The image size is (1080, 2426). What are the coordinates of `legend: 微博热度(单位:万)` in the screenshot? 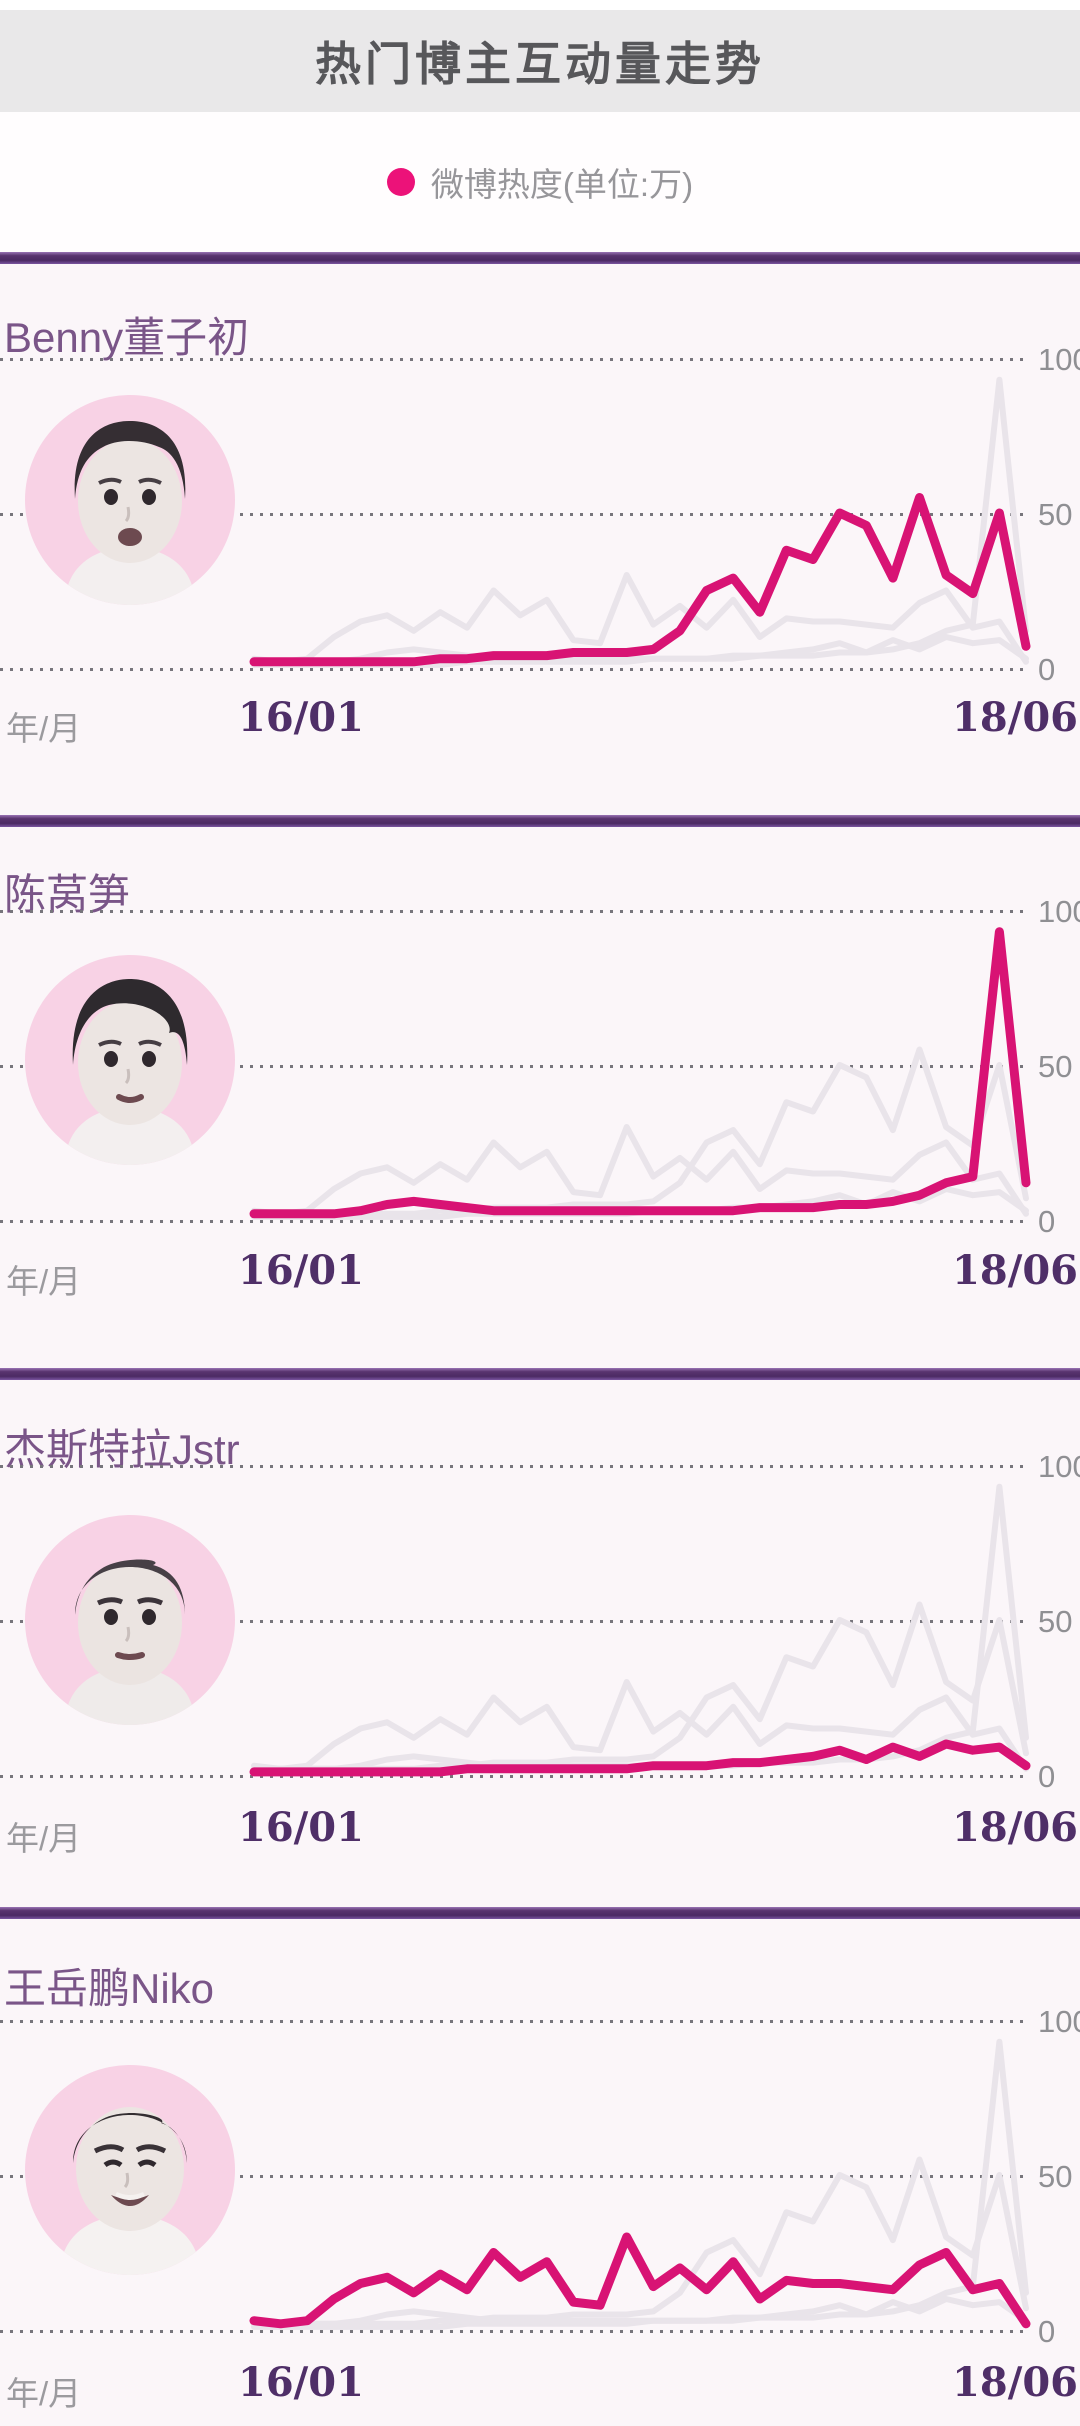 It's located at (540, 182).